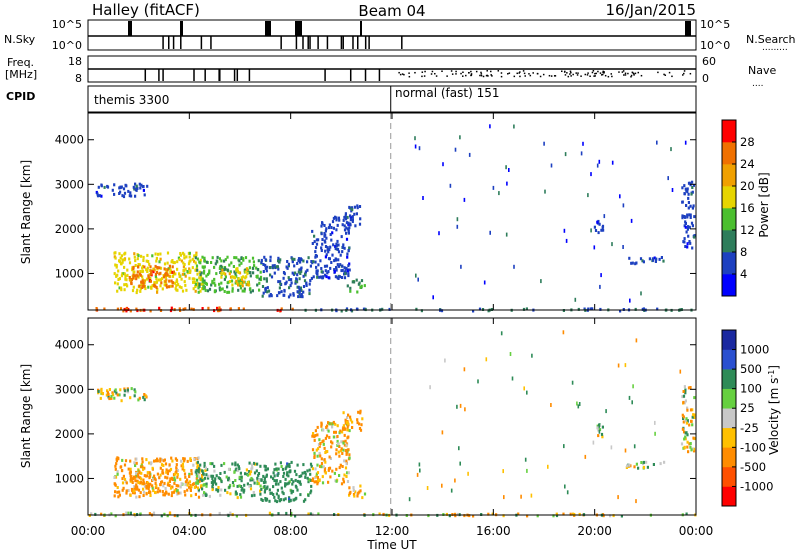  Describe the element at coordinates (771, 39) in the screenshot. I see `nsearch-label: N.Search` at that location.